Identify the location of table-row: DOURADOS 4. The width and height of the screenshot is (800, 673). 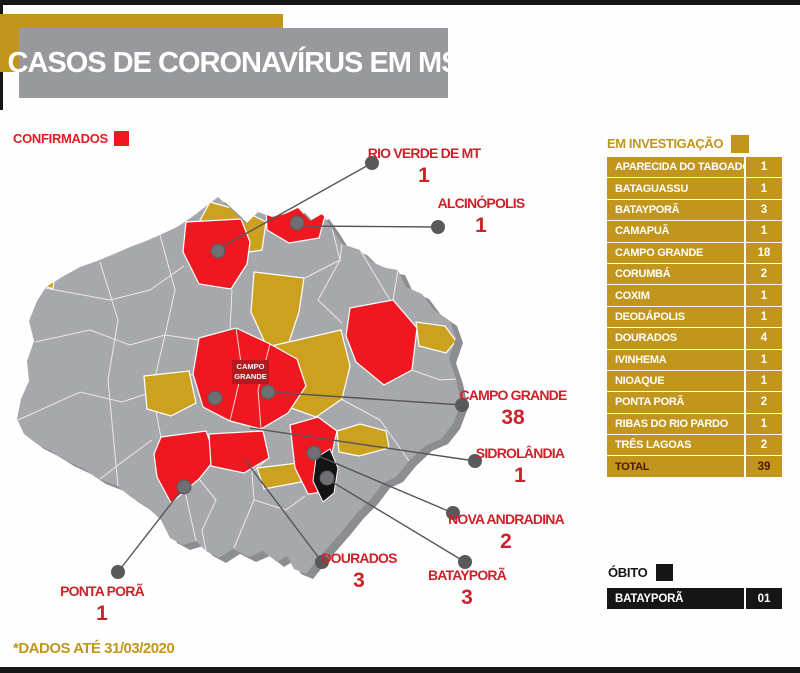
(694, 338).